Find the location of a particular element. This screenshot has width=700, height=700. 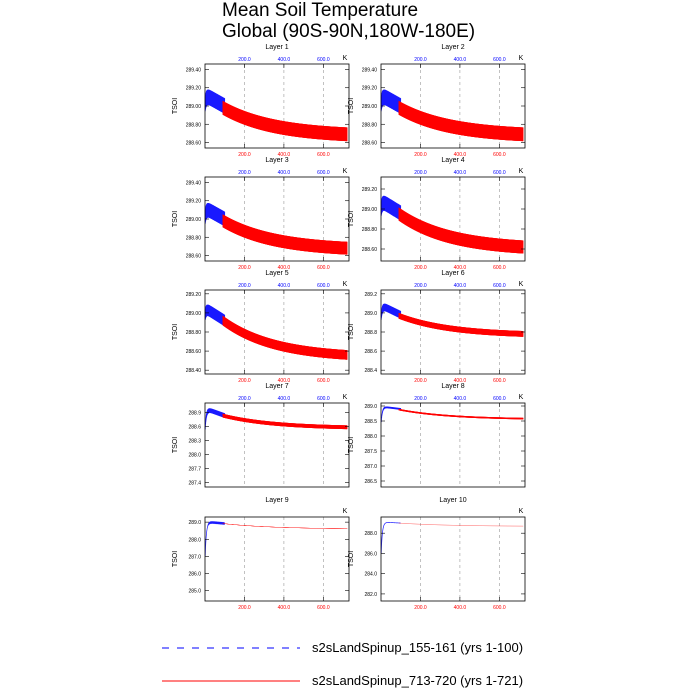

y-tick-label: 288.40 is located at coordinates (194, 371).